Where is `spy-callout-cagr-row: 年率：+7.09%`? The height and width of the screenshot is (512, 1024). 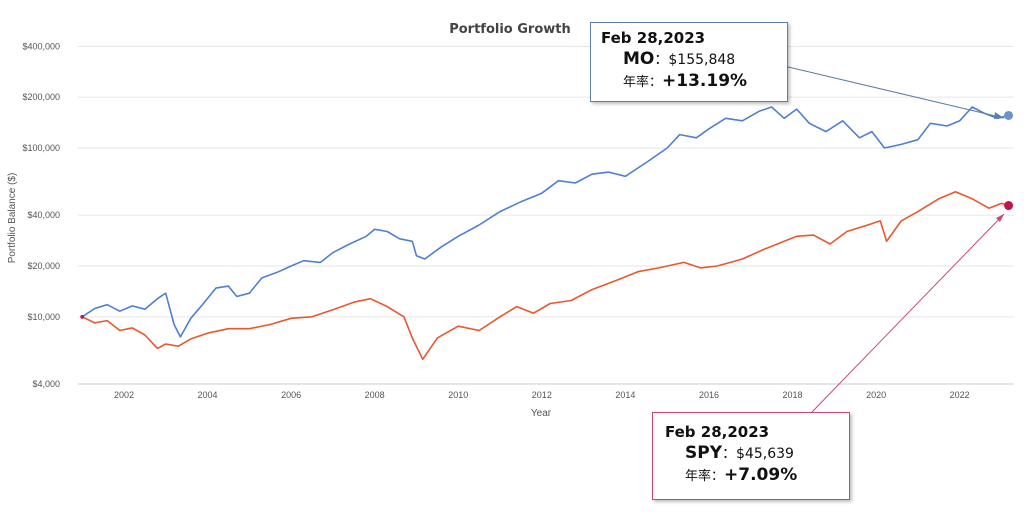
spy-callout-cagr-row: 年率：+7.09% is located at coordinates (757, 475).